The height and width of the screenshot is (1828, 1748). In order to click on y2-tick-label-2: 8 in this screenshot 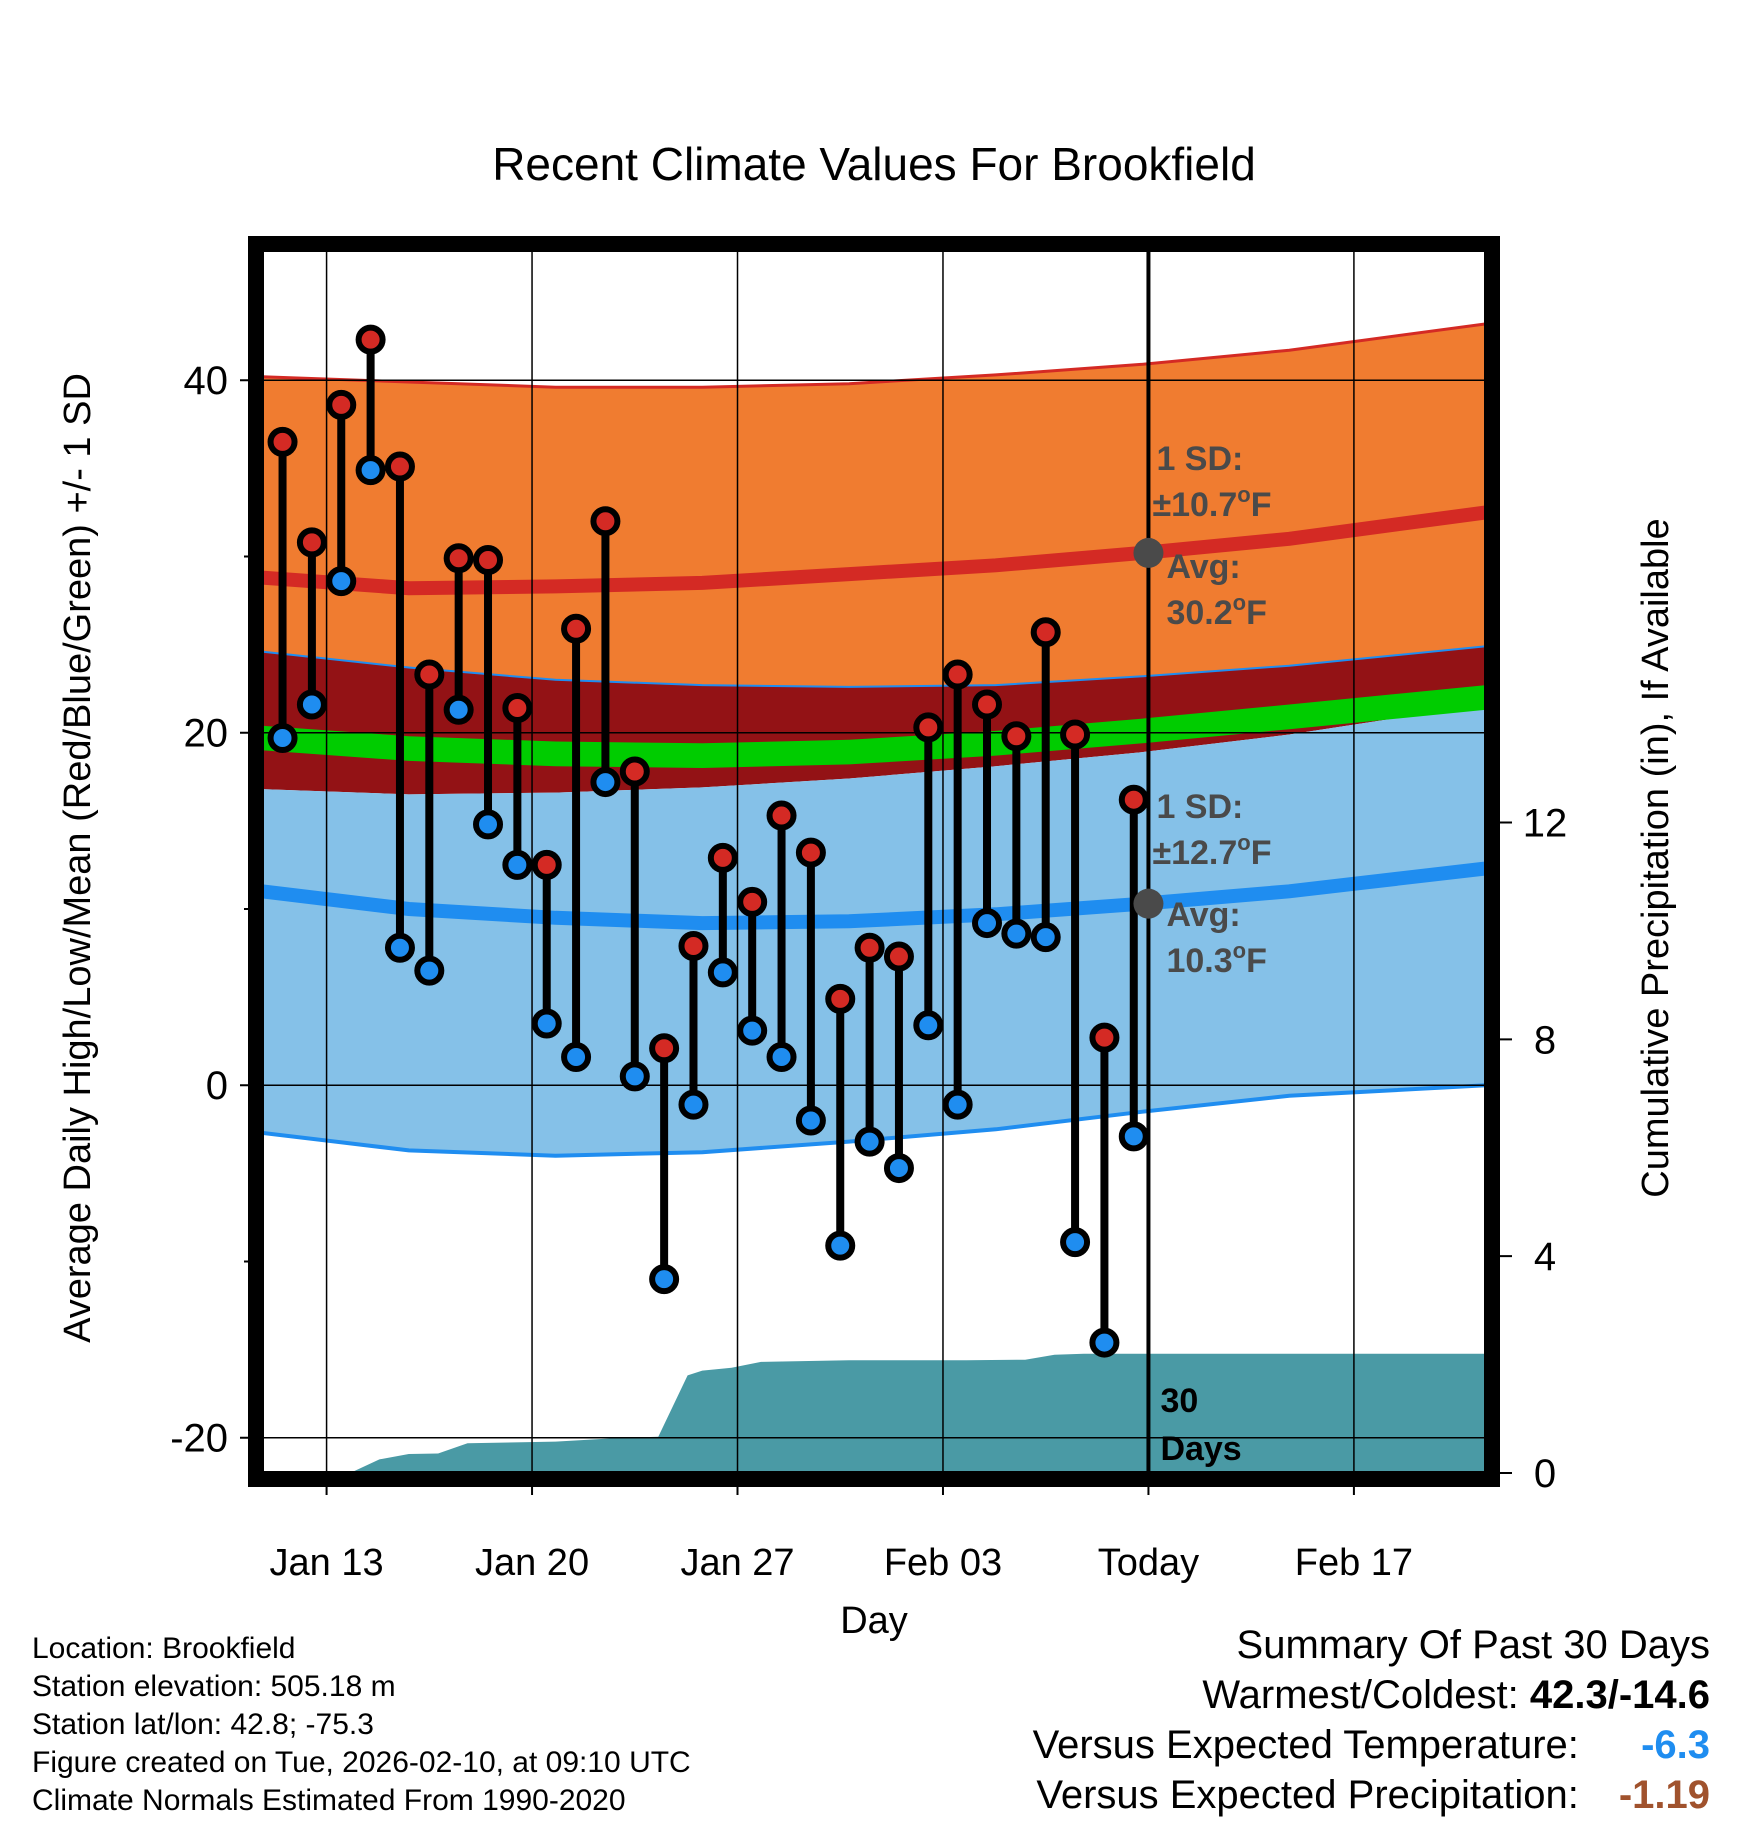, I will do `click(1545, 1040)`.